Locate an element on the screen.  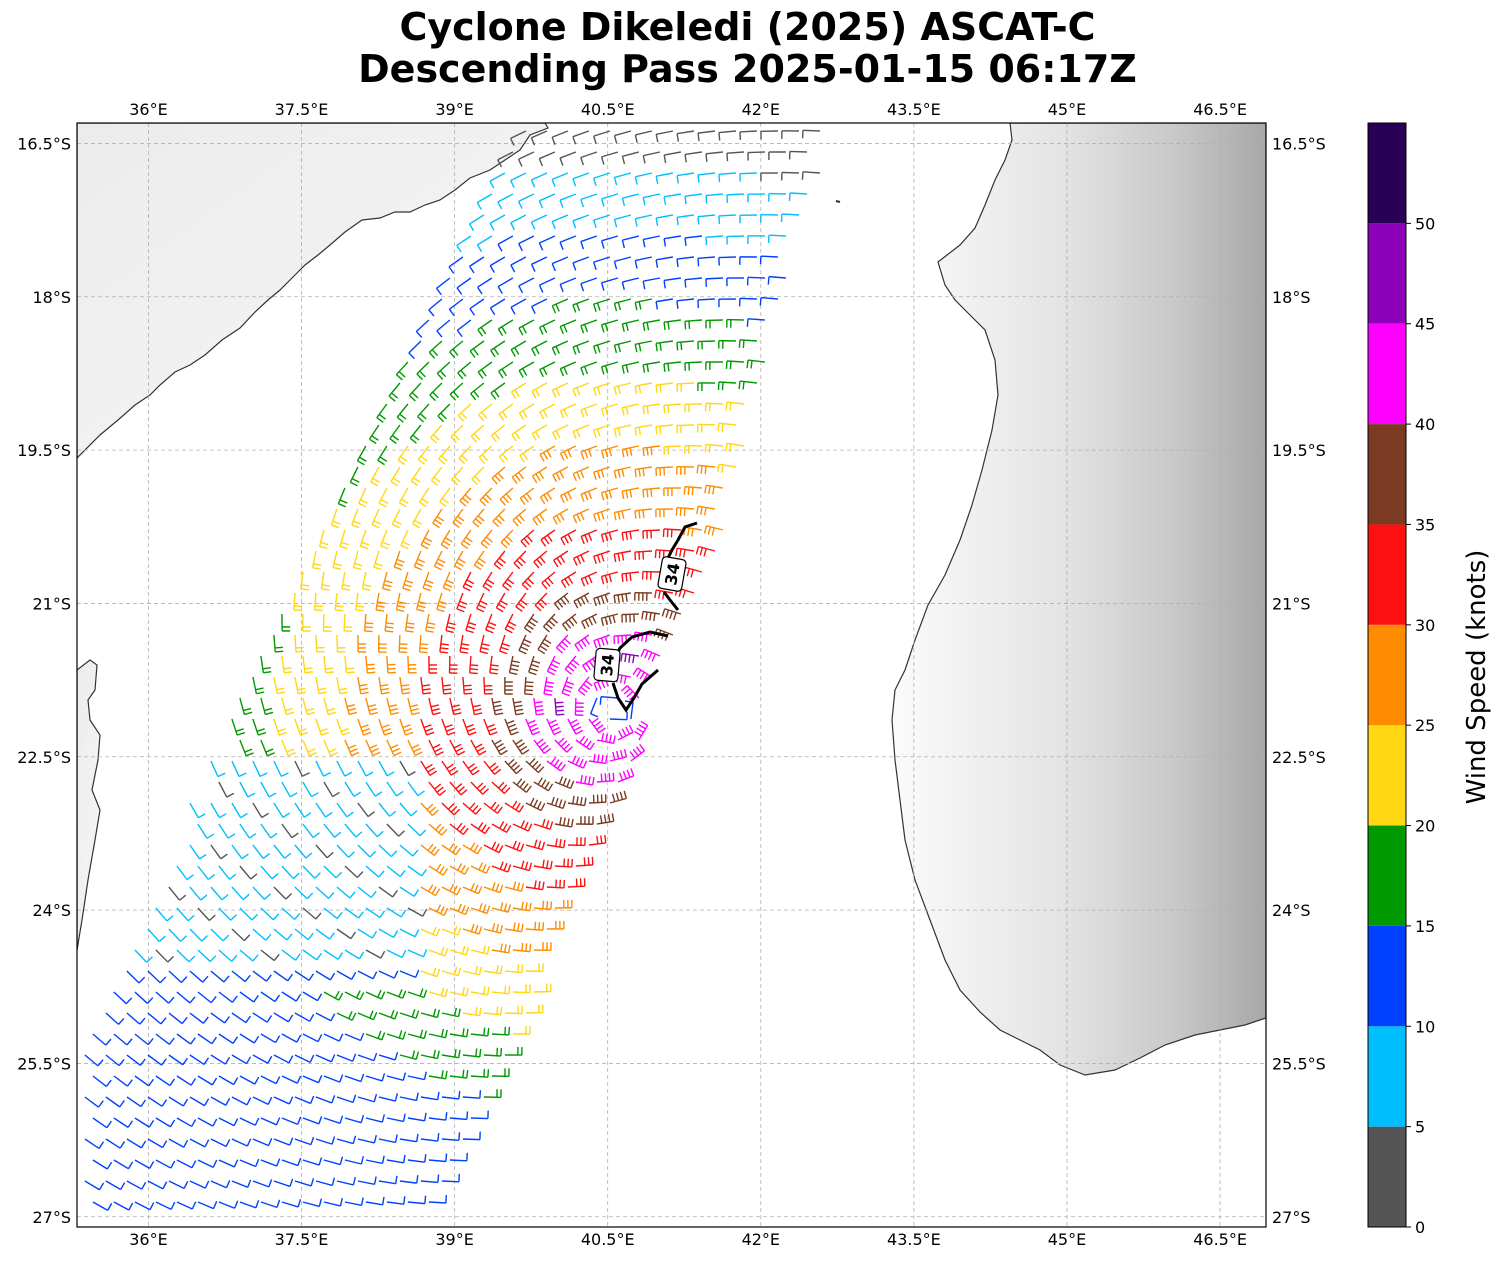
chart-title-line-2: Descending Pass 2025-01-15 06:17Z is located at coordinates (747, 69).